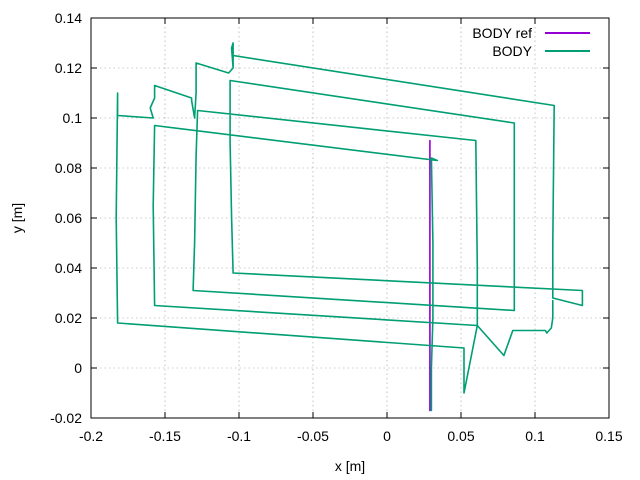 This screenshot has width=640, height=480. I want to click on x-axis-label: x [m], so click(350, 466).